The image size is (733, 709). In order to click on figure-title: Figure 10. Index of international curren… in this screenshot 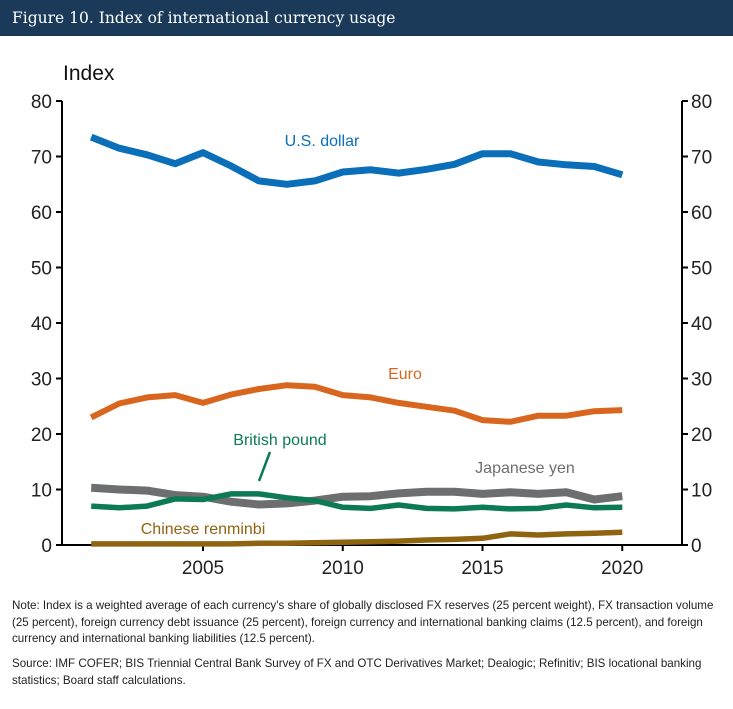, I will do `click(366, 18)`.